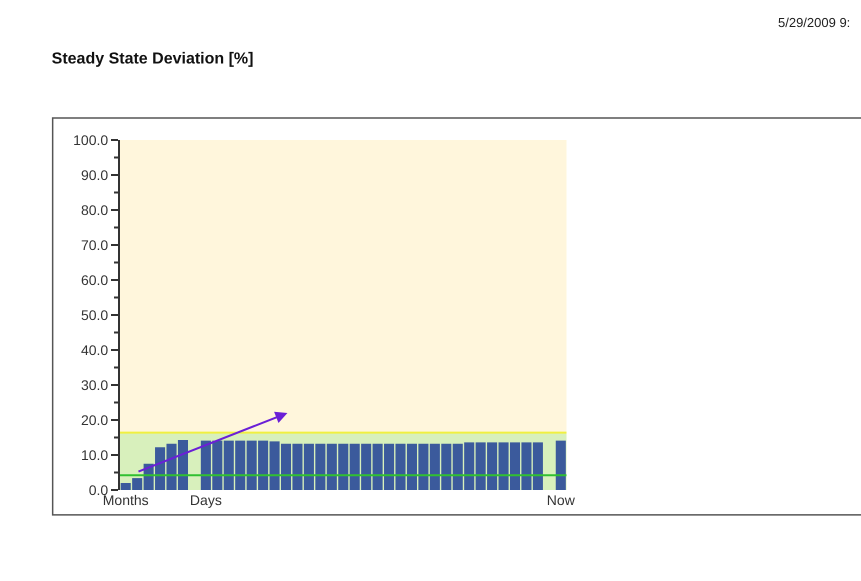 This screenshot has width=861, height=581. I want to click on y-tick-label: 10.0, so click(94, 454).